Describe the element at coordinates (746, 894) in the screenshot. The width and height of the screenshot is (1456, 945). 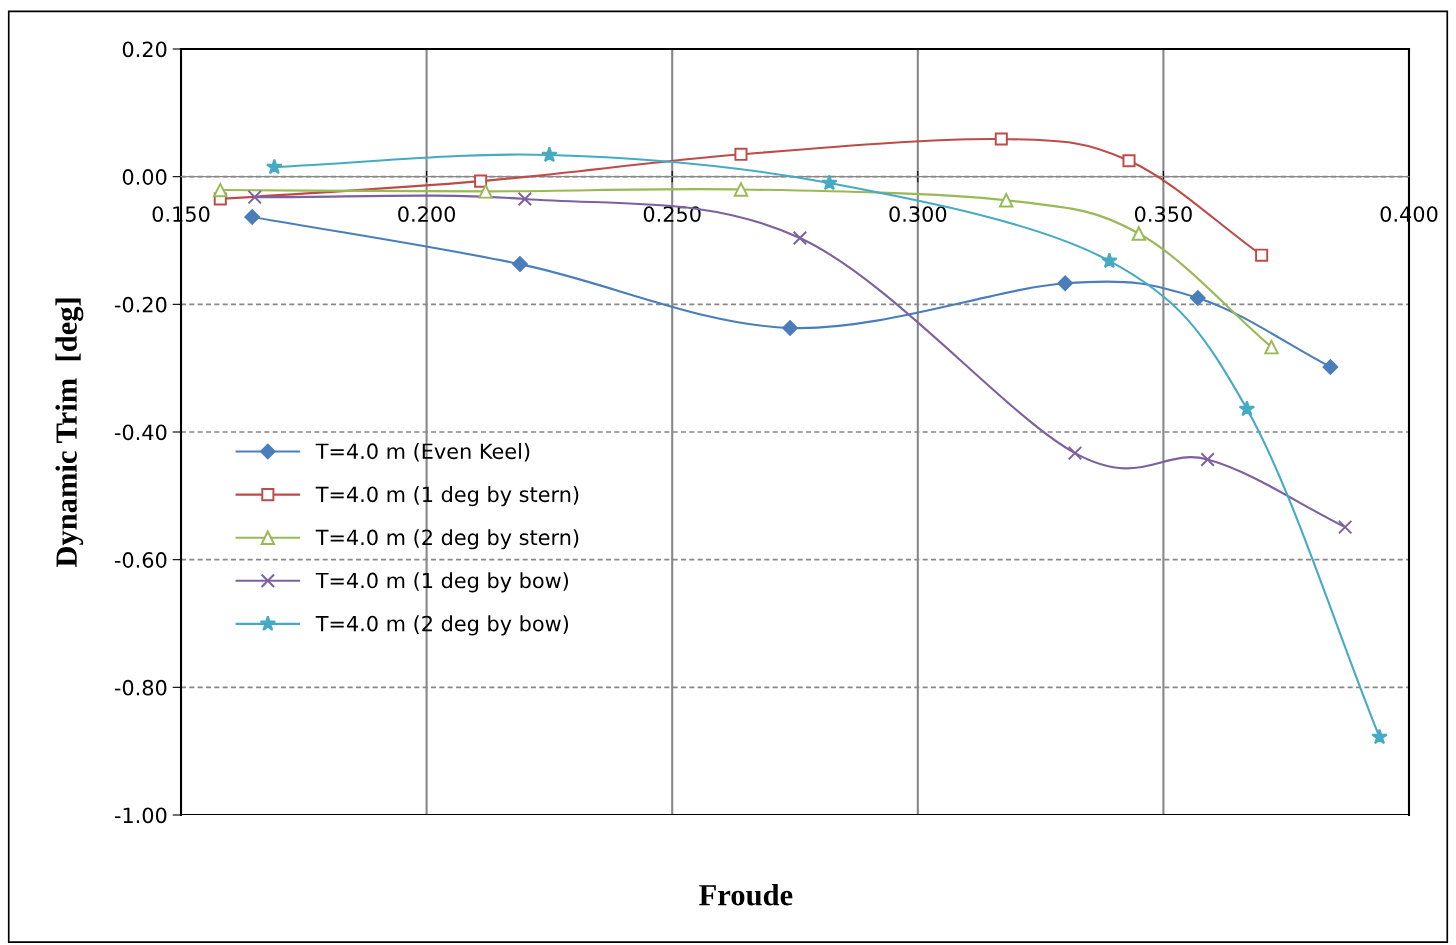
I see `x-axis-title: Froude` at that location.